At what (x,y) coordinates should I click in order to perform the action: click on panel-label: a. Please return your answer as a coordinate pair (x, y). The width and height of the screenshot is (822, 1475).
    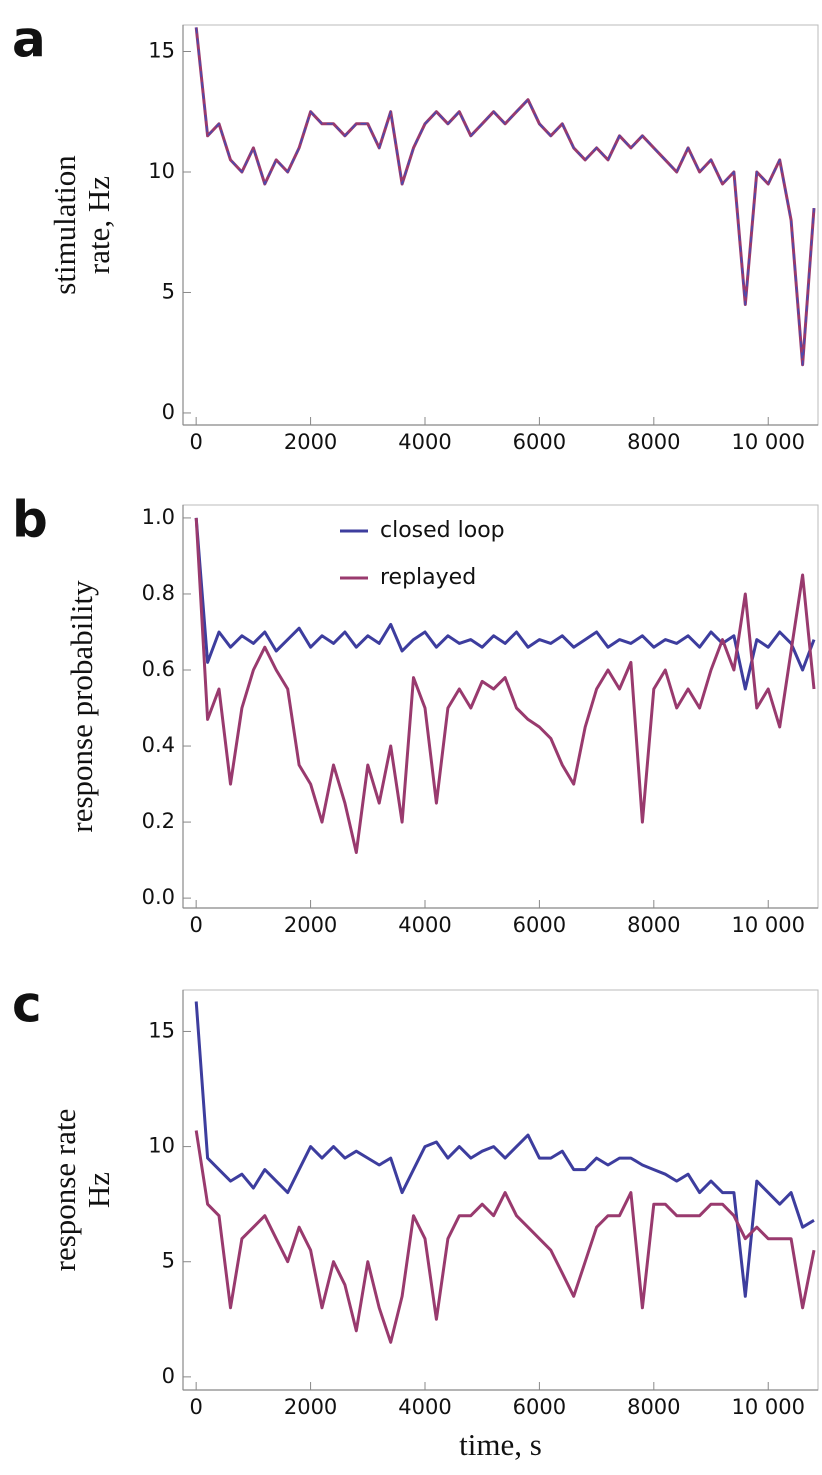
    Looking at the image, I should click on (29, 40).